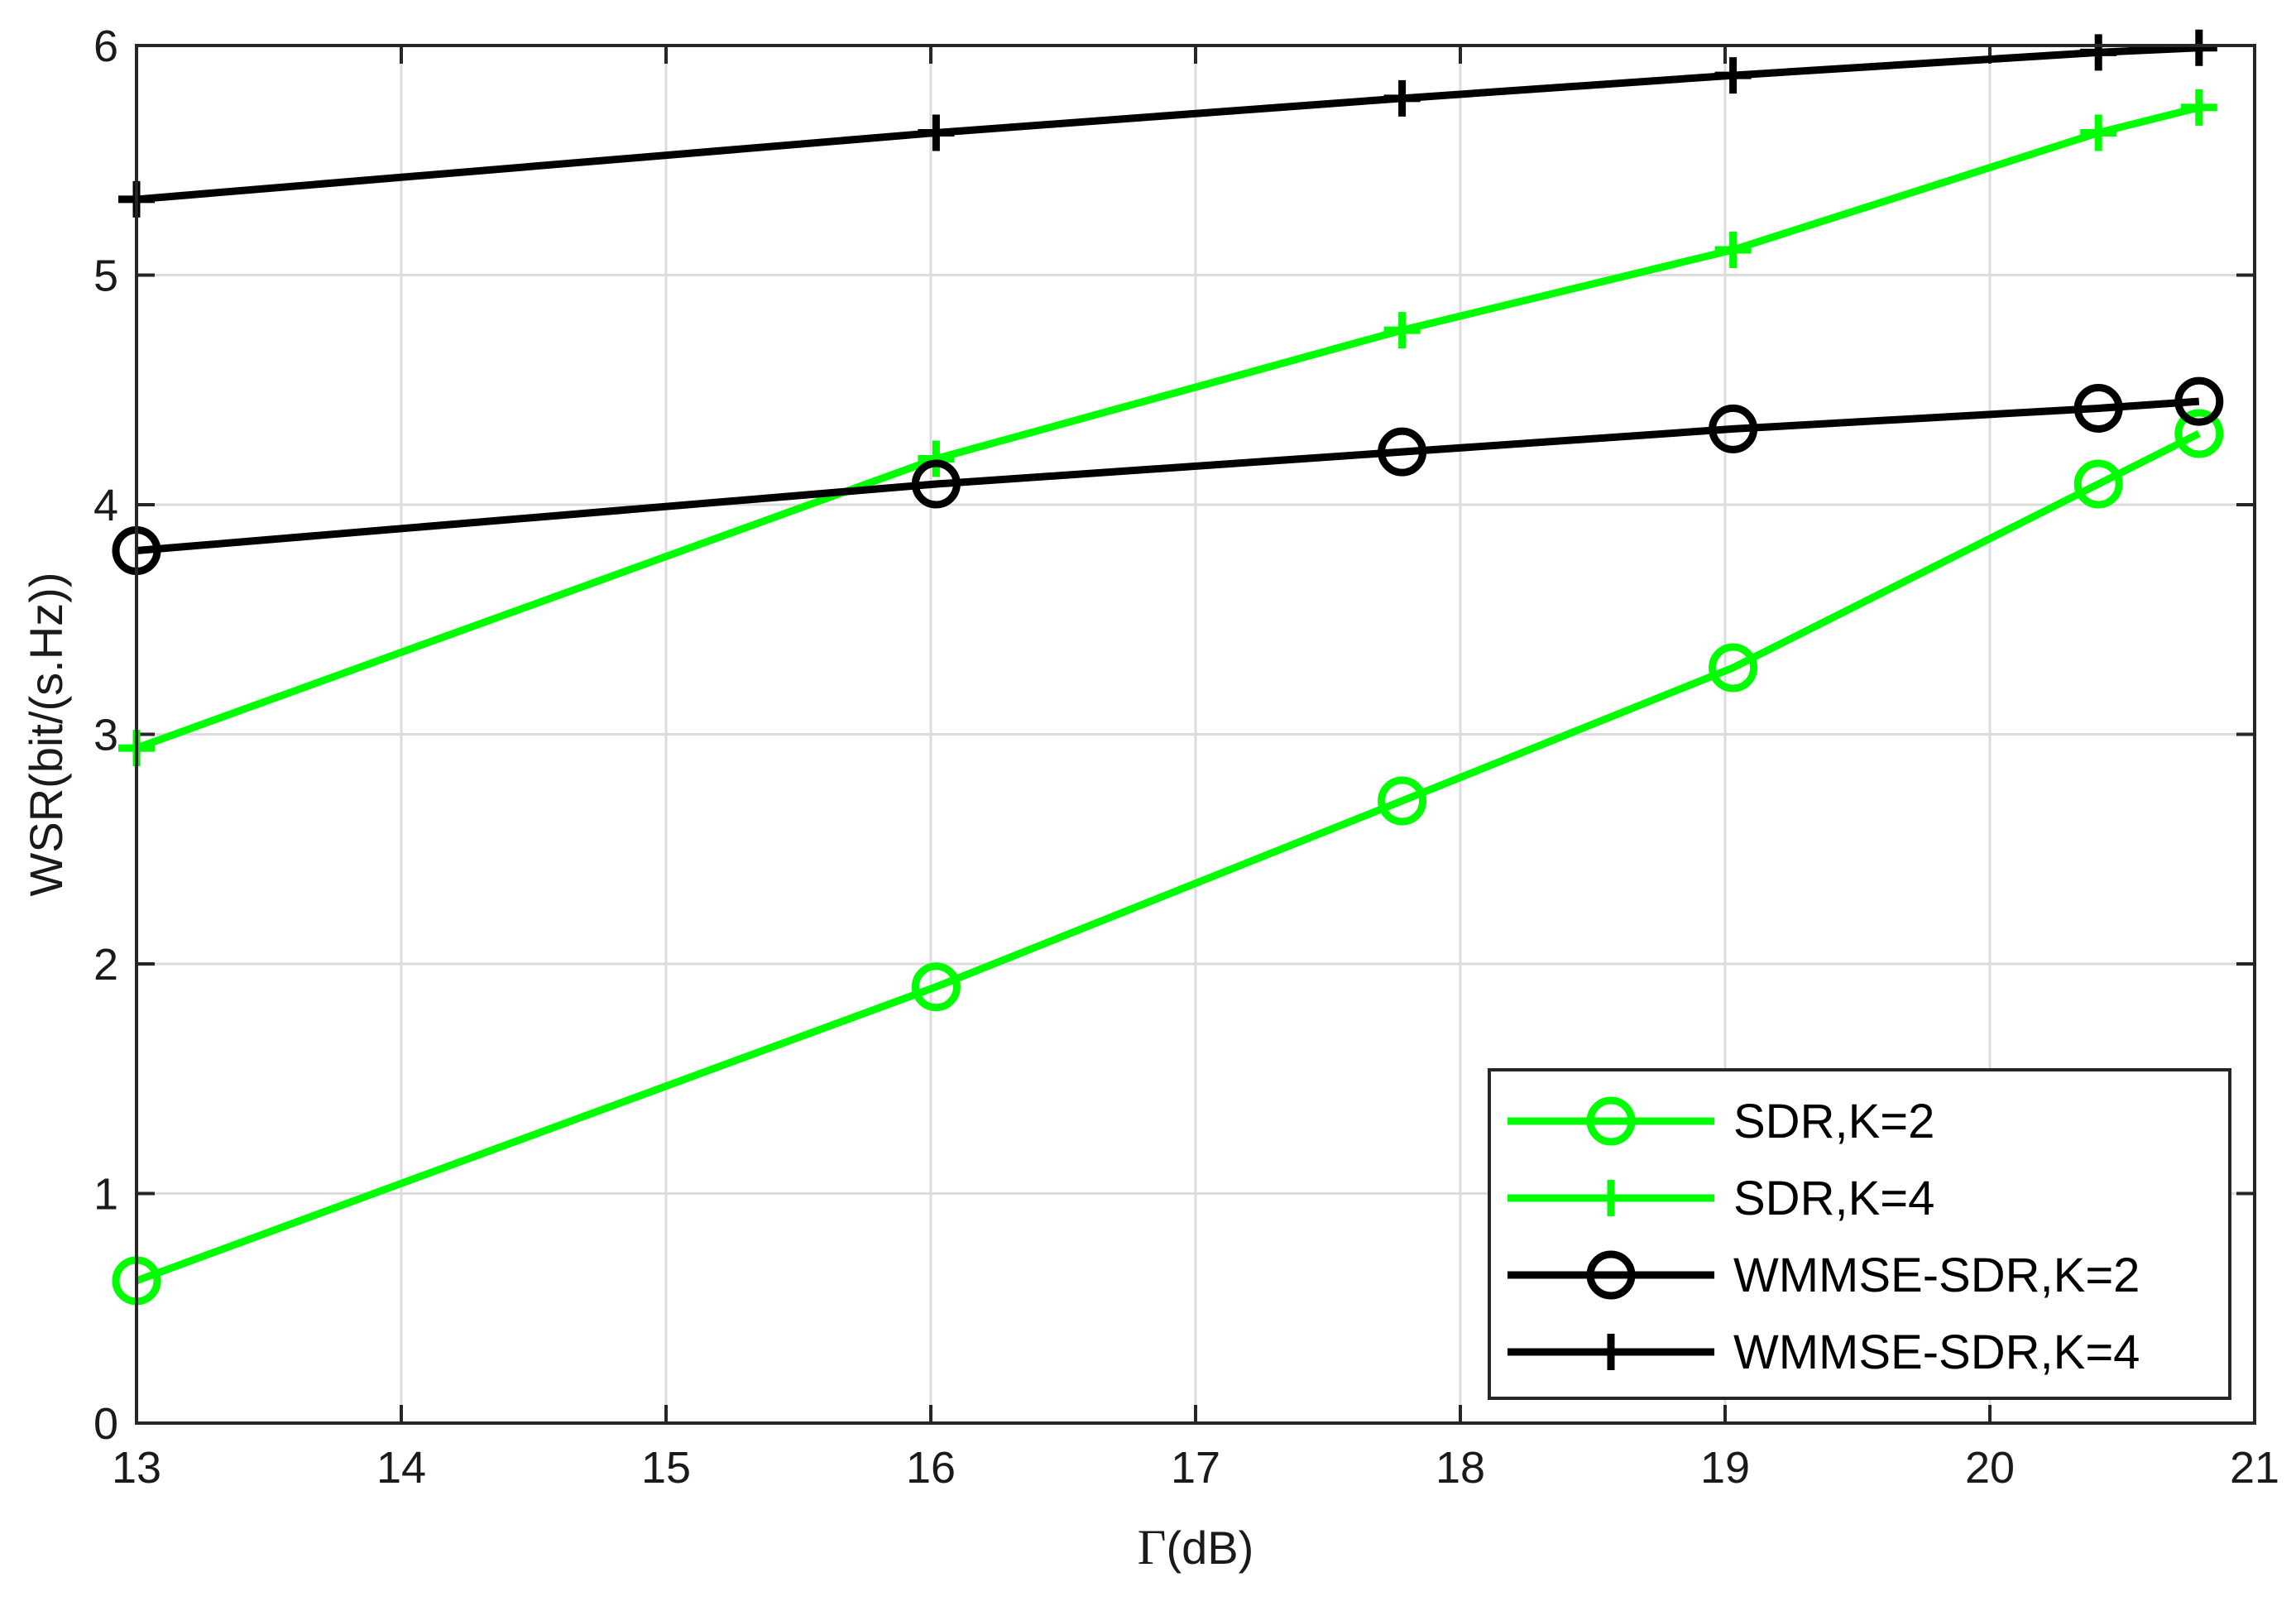 The width and height of the screenshot is (2296, 1601). Describe the element at coordinates (1833, 1121) in the screenshot. I see `legend-label: SDR,K=2` at that location.